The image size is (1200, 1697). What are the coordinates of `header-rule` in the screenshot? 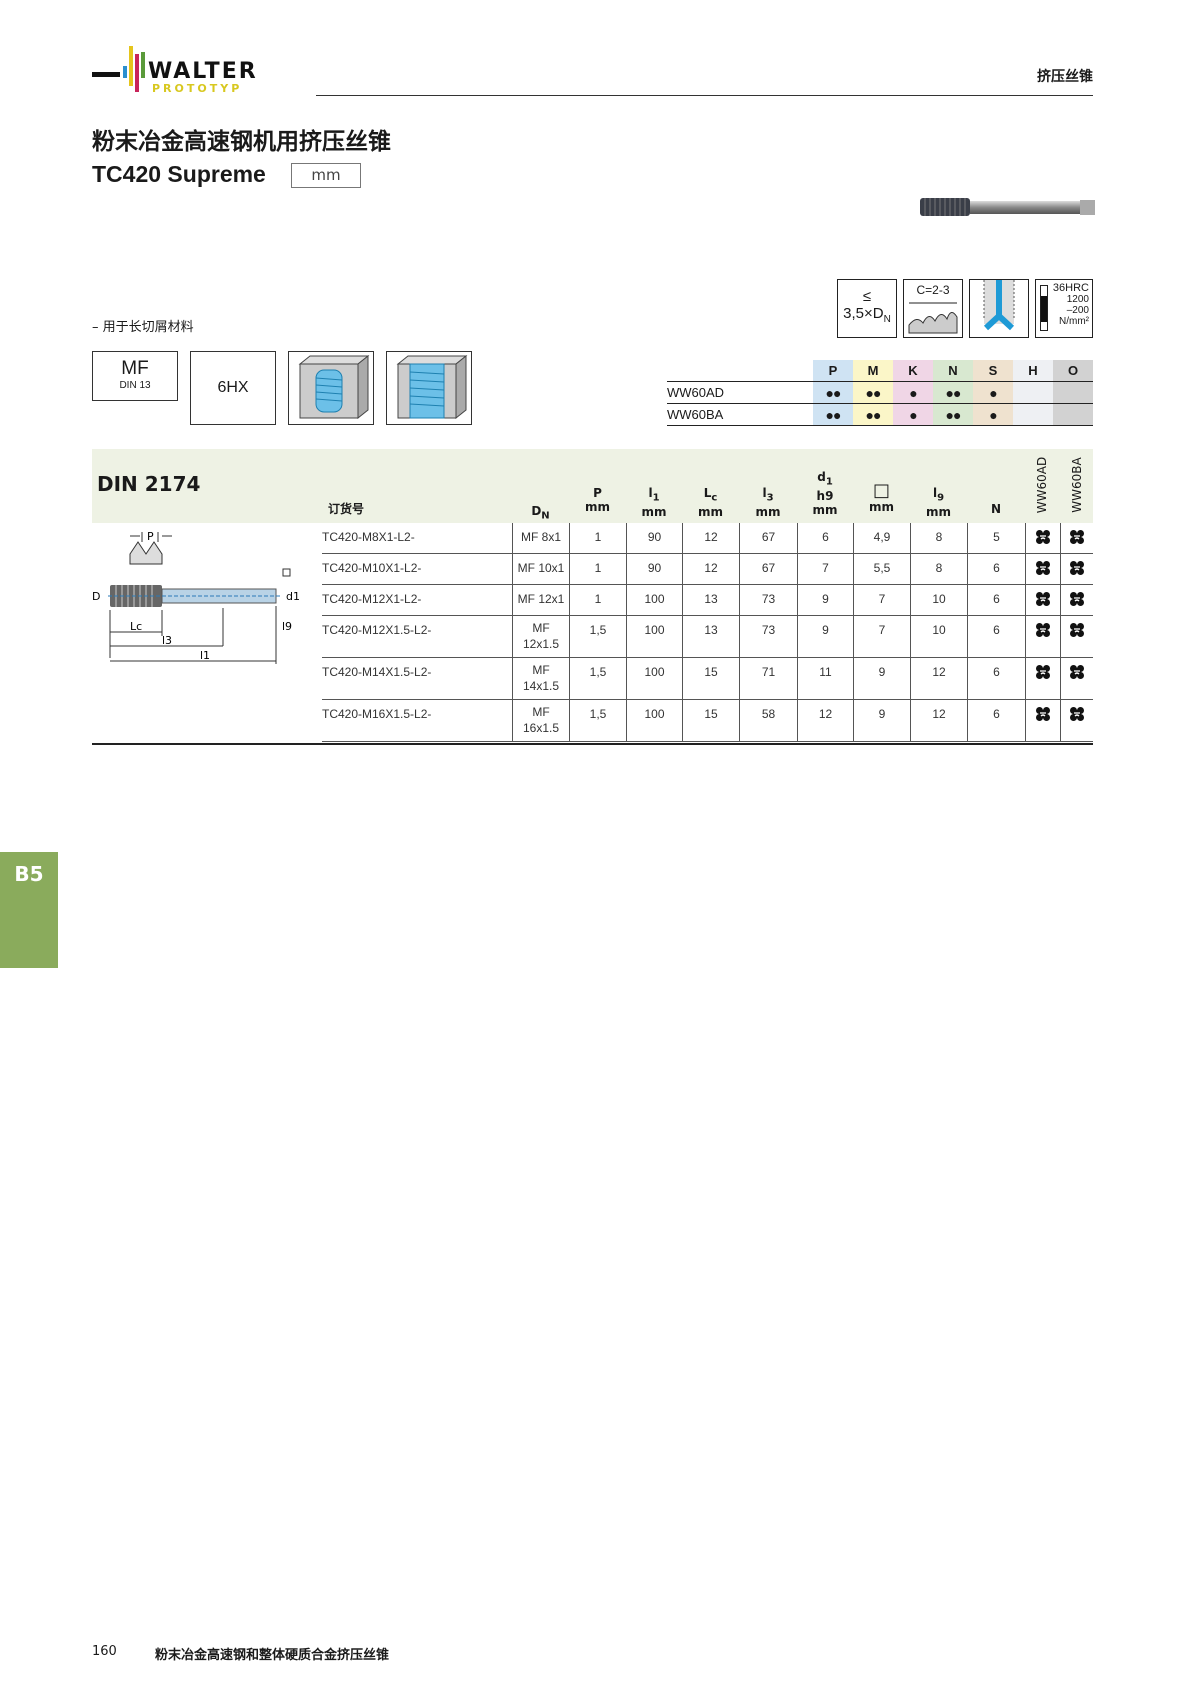 It's located at (704, 95).